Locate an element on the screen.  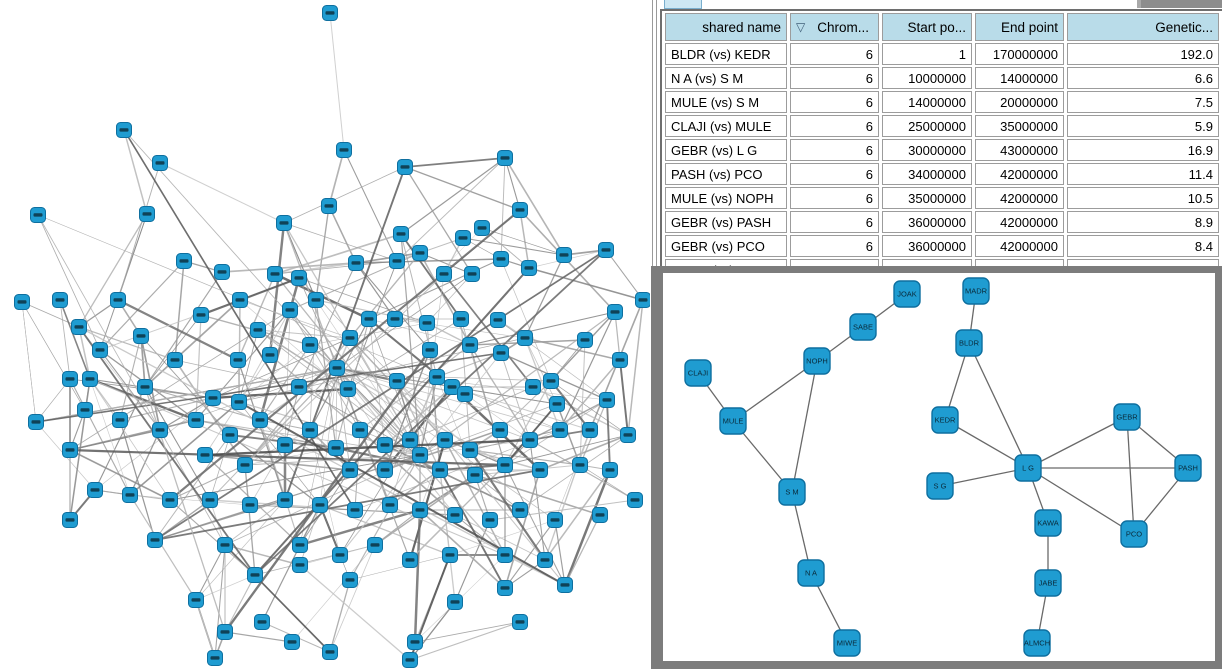
table-cell: 11.4 is located at coordinates (1143, 174).